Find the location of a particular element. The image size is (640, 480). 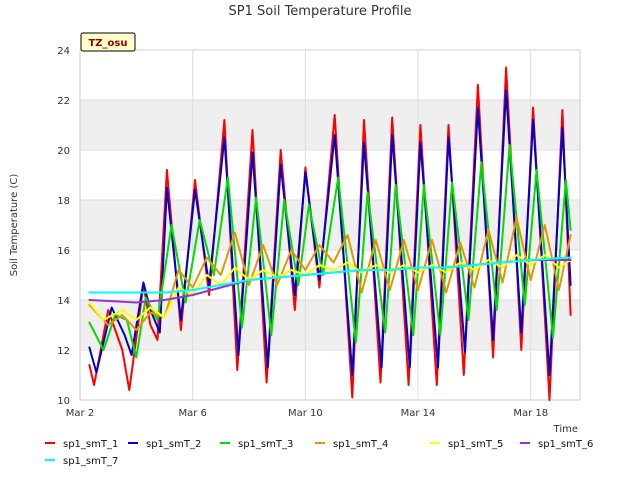

badge-box is located at coordinates (108, 42).